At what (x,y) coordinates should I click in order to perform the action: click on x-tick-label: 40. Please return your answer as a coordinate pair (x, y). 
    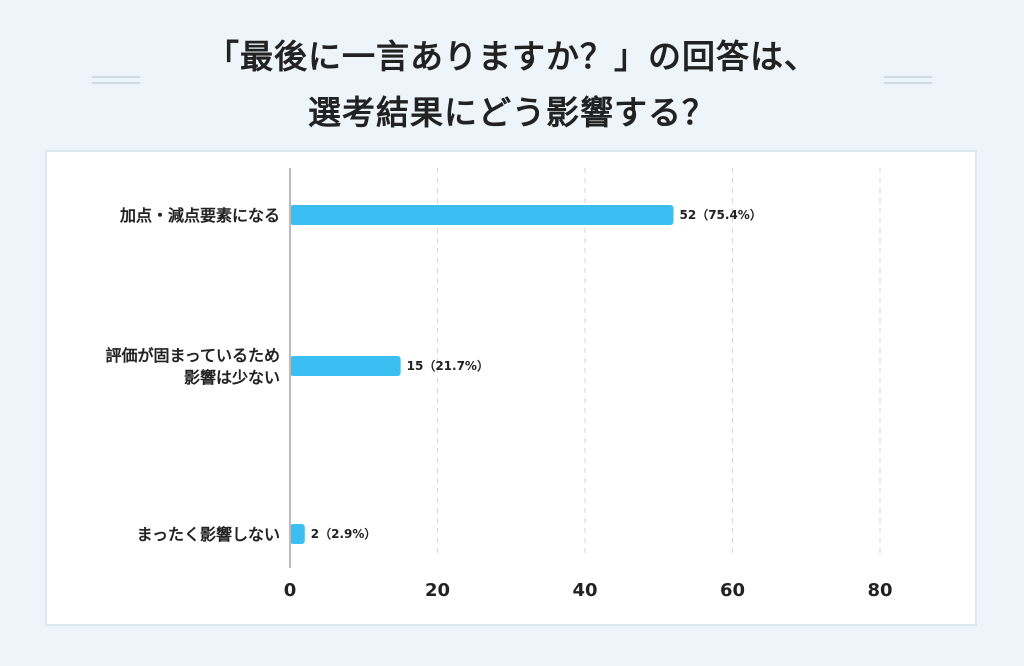
    Looking at the image, I should click on (584, 590).